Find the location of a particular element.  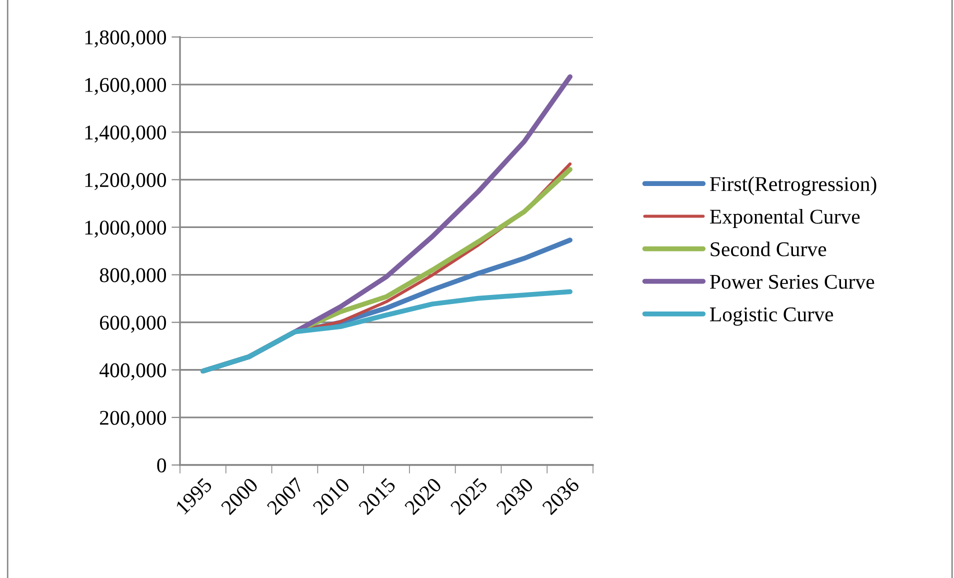

y-tick-label: 0 is located at coordinates (161, 465).